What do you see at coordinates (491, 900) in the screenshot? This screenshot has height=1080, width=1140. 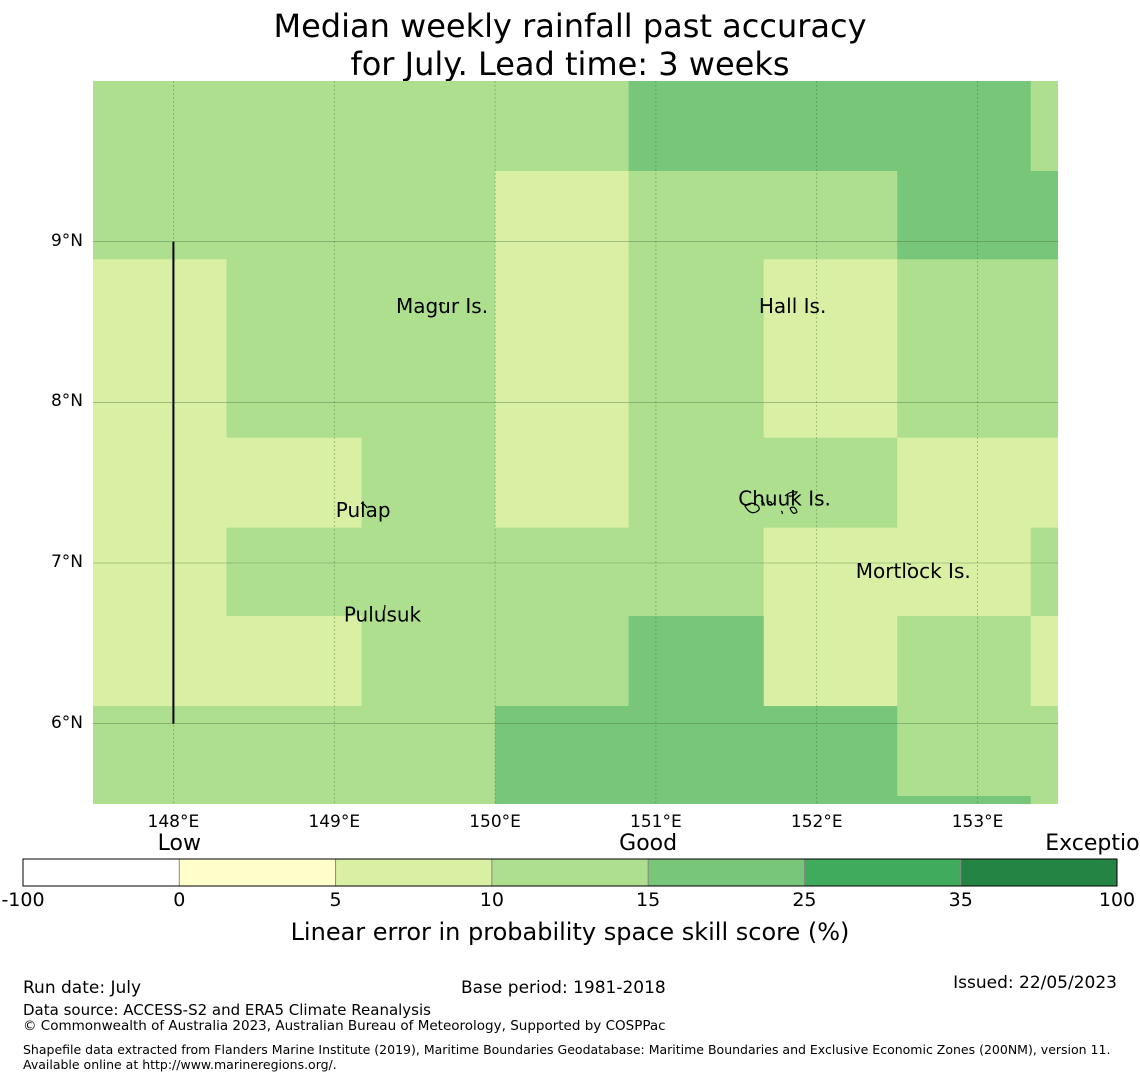 I see `colorbar-tick-label: 10` at bounding box center [491, 900].